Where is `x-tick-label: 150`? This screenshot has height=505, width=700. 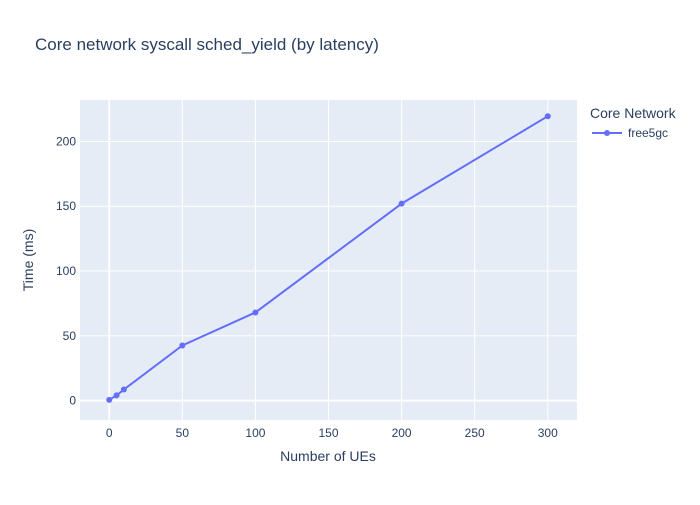
x-tick-label: 150 is located at coordinates (328, 433).